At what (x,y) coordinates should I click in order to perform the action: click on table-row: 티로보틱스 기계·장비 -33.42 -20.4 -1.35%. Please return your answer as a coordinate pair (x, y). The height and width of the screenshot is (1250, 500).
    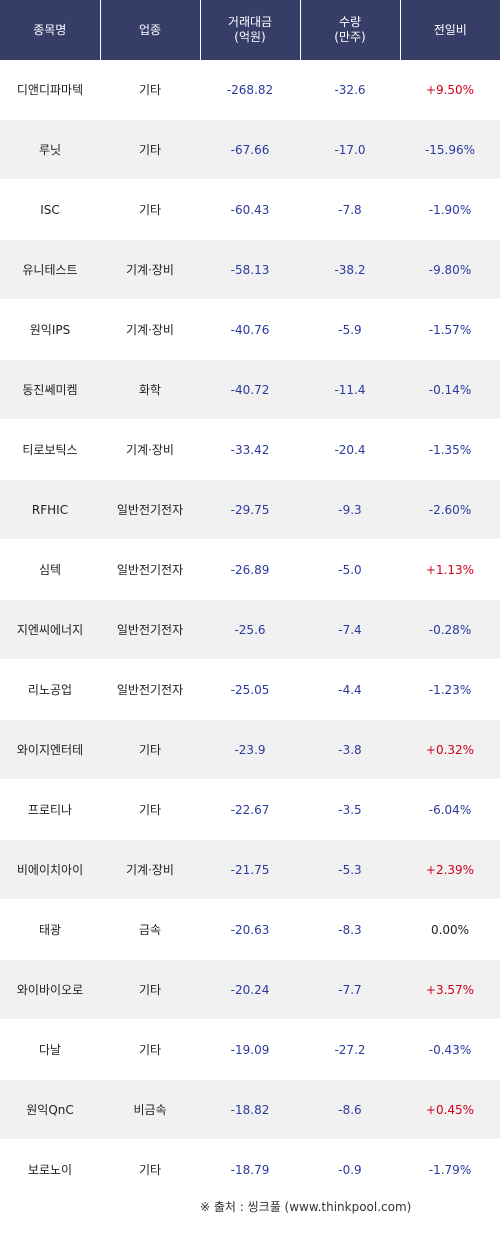
    Looking at the image, I should click on (250, 449).